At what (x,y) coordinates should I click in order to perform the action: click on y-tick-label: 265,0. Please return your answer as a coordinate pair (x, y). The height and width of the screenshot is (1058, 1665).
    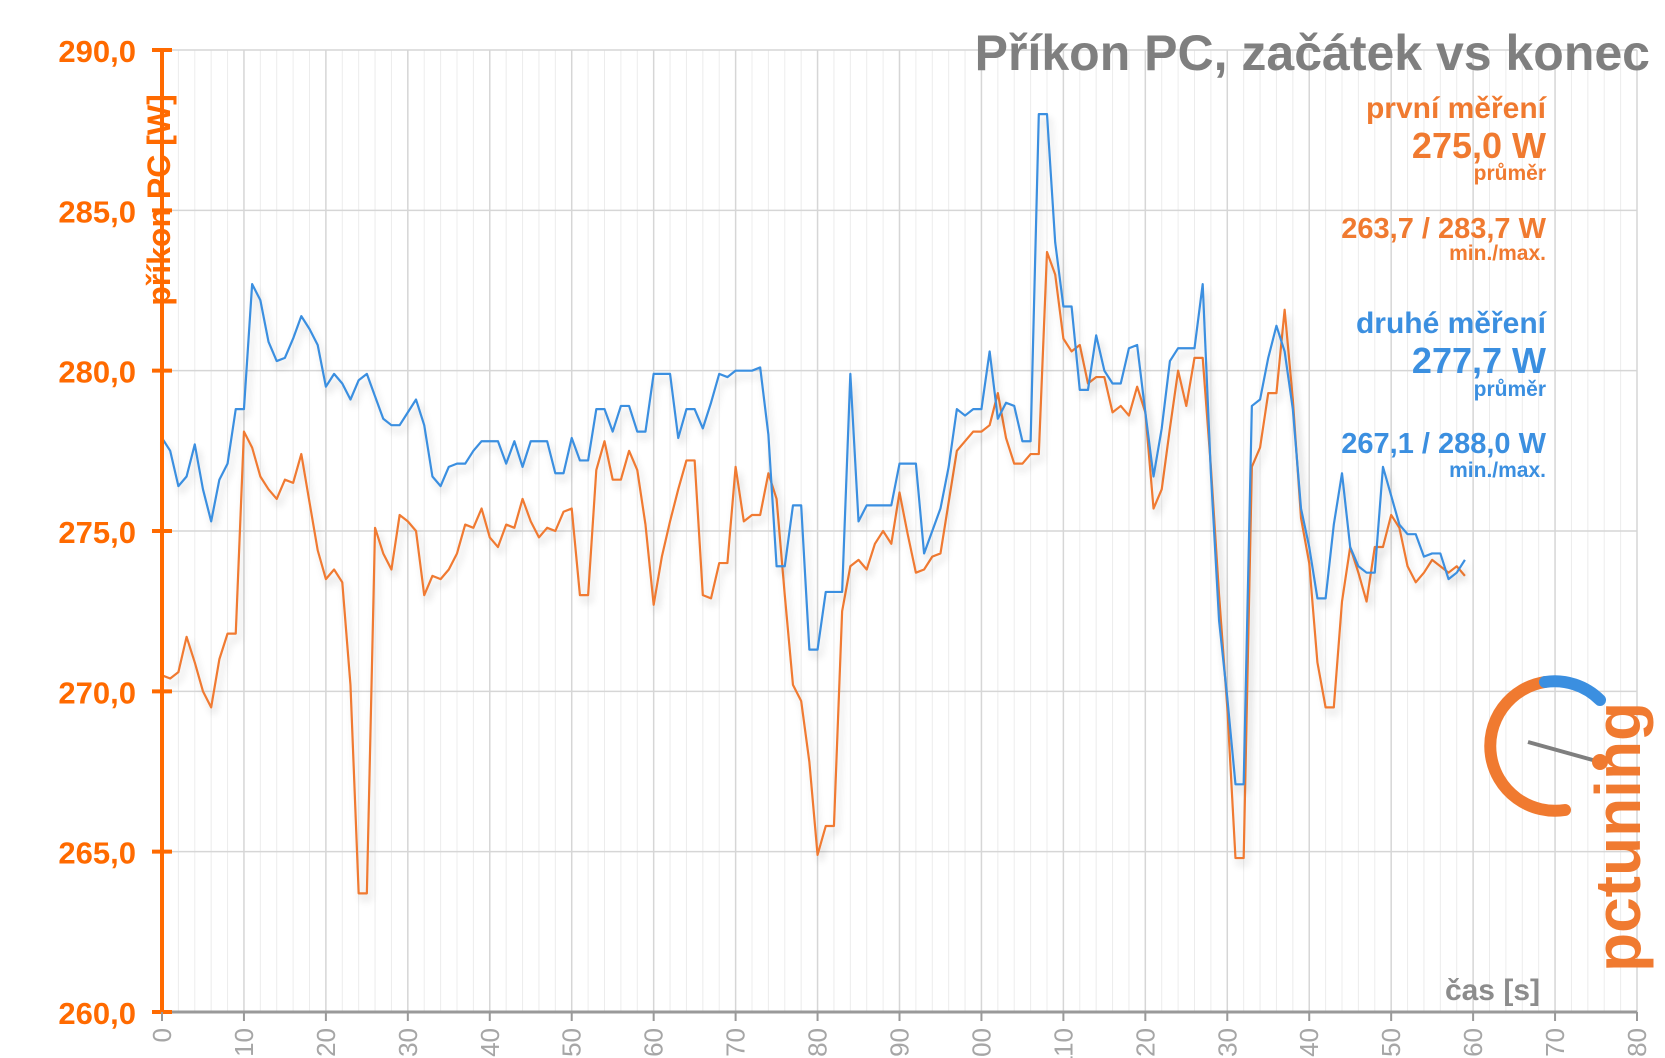
    Looking at the image, I should click on (97, 853).